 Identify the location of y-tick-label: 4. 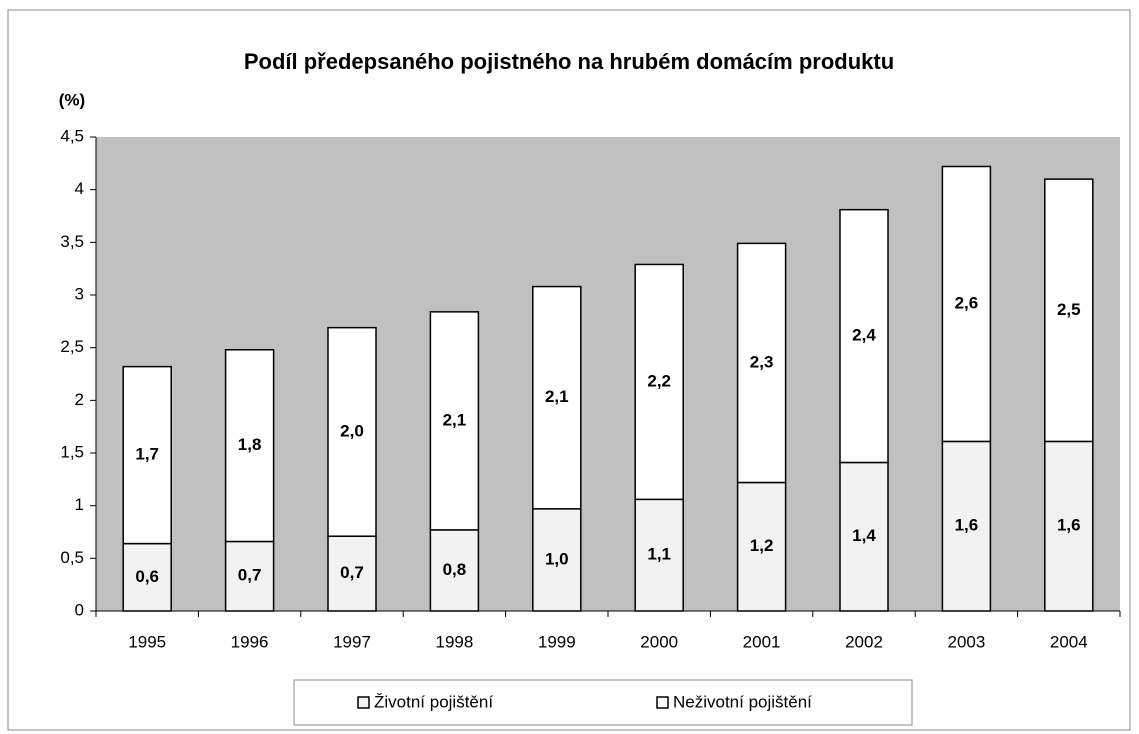
(79, 188).